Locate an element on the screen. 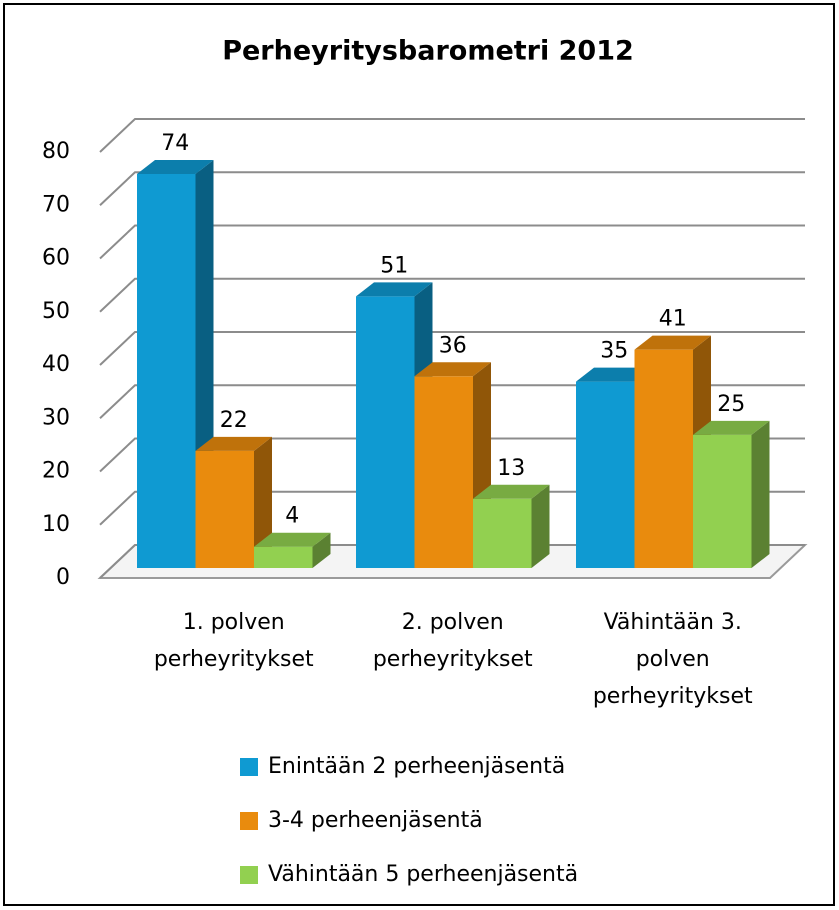 This screenshot has height=910, width=839. y-tick-label: 20 is located at coordinates (56, 471).